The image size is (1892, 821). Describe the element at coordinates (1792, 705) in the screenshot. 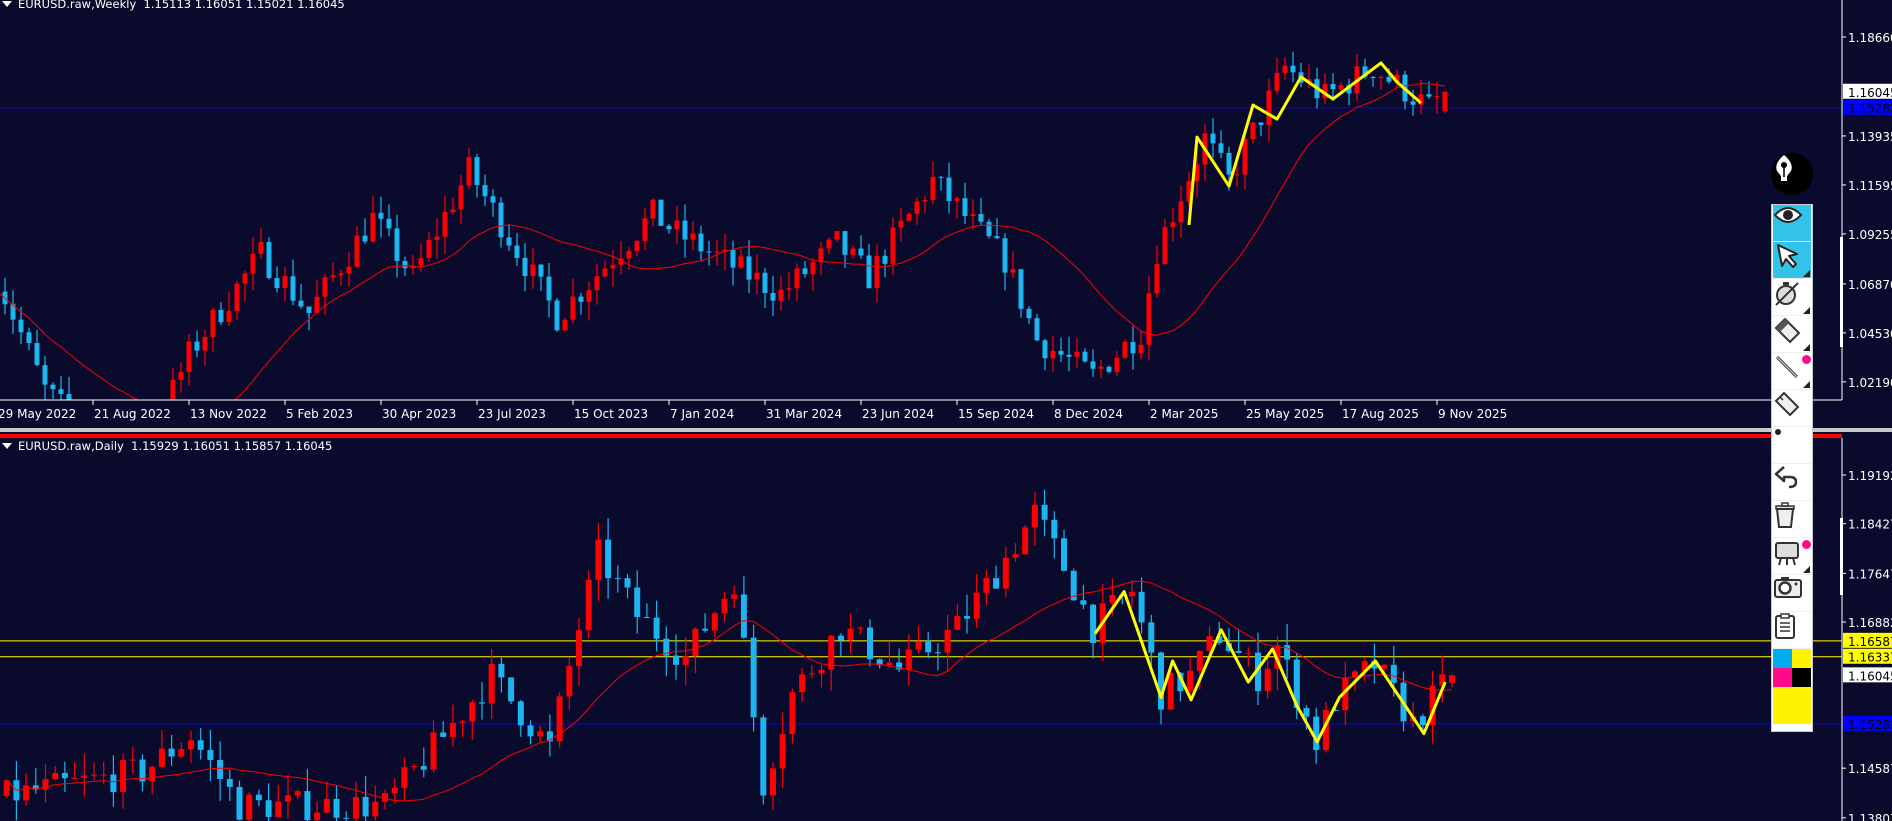

I see `selected-color-swatch` at that location.